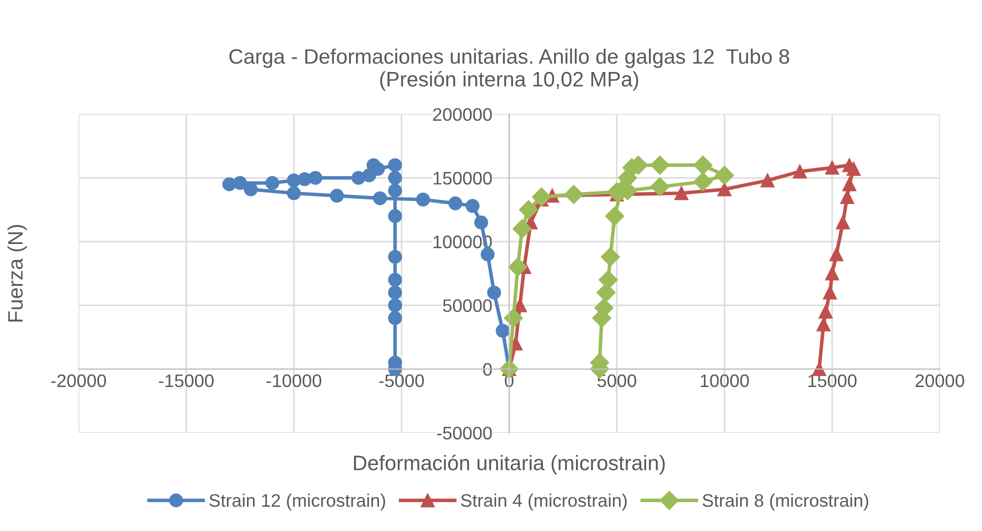  What do you see at coordinates (462, 114) in the screenshot?
I see `y-tick-label: 200000` at bounding box center [462, 114].